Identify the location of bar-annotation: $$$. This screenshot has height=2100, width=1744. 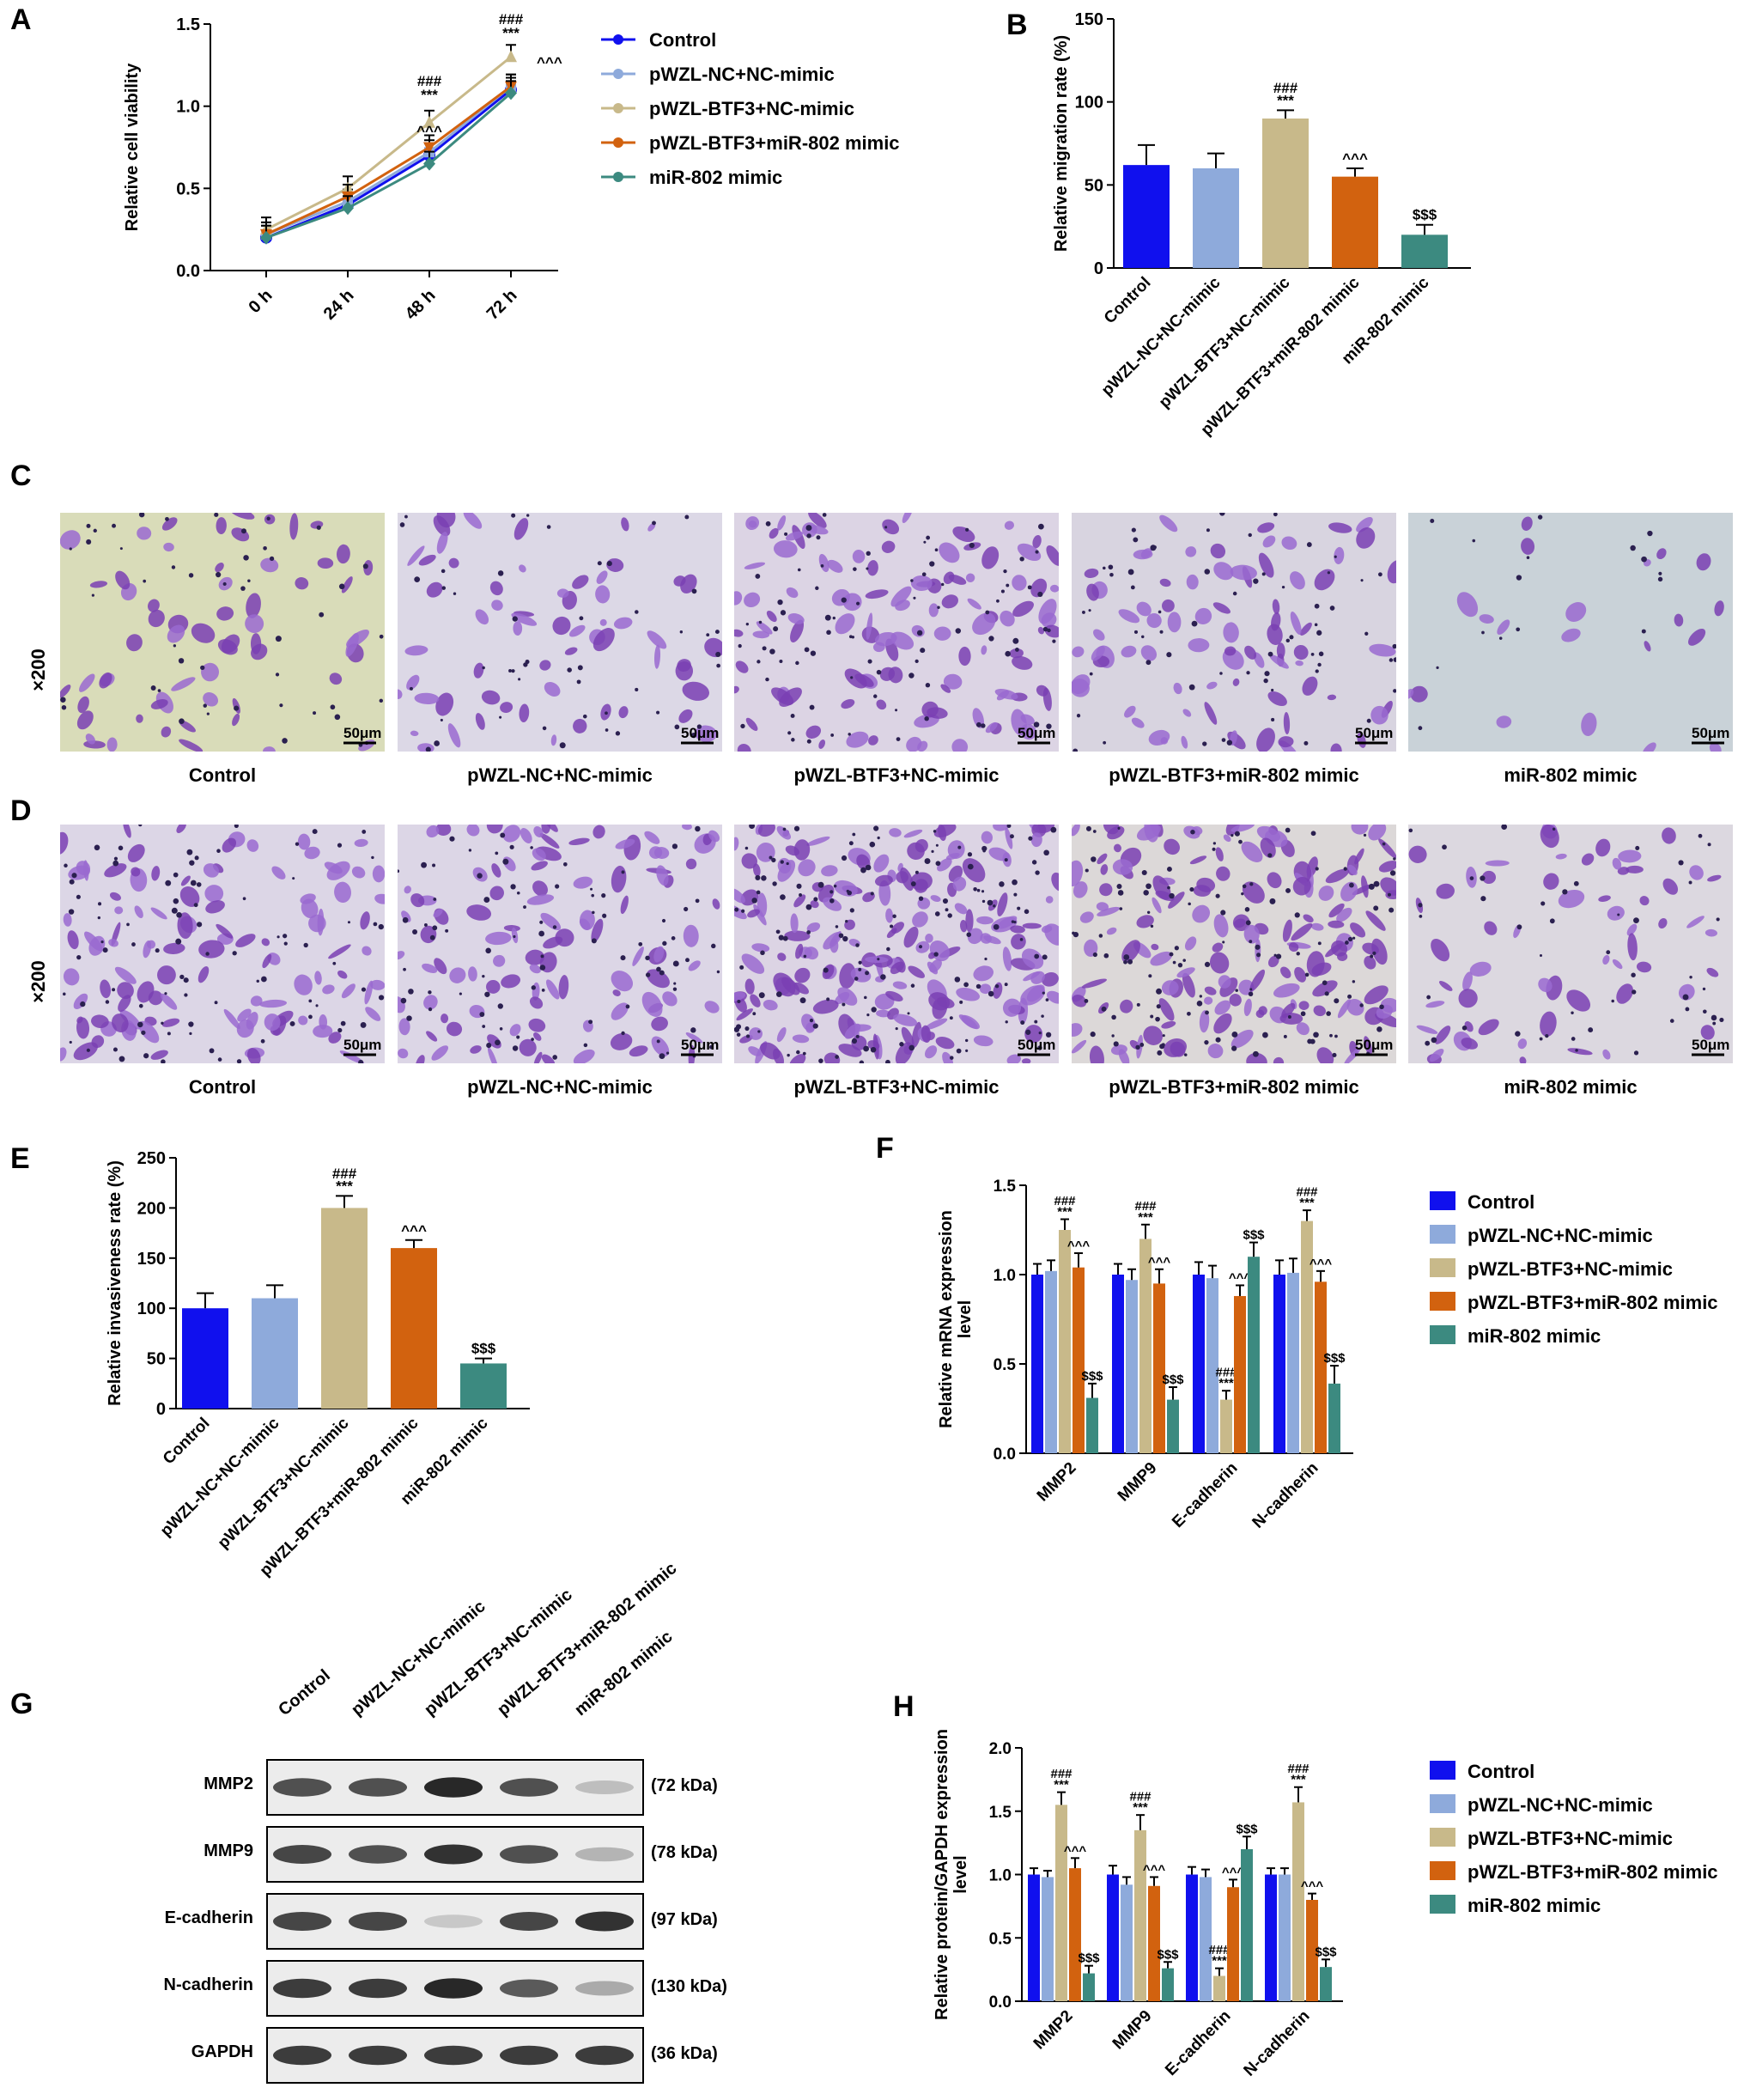
(1425, 215).